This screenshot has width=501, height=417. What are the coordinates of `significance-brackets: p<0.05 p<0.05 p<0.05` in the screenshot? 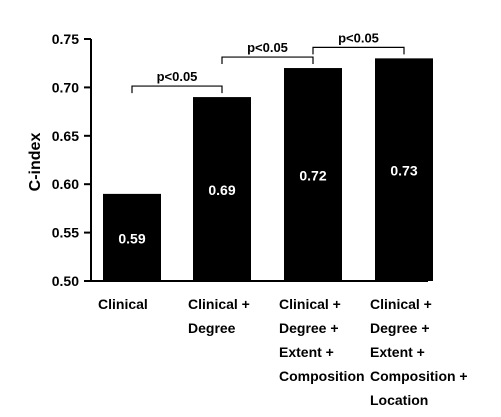 It's located at (268, 62).